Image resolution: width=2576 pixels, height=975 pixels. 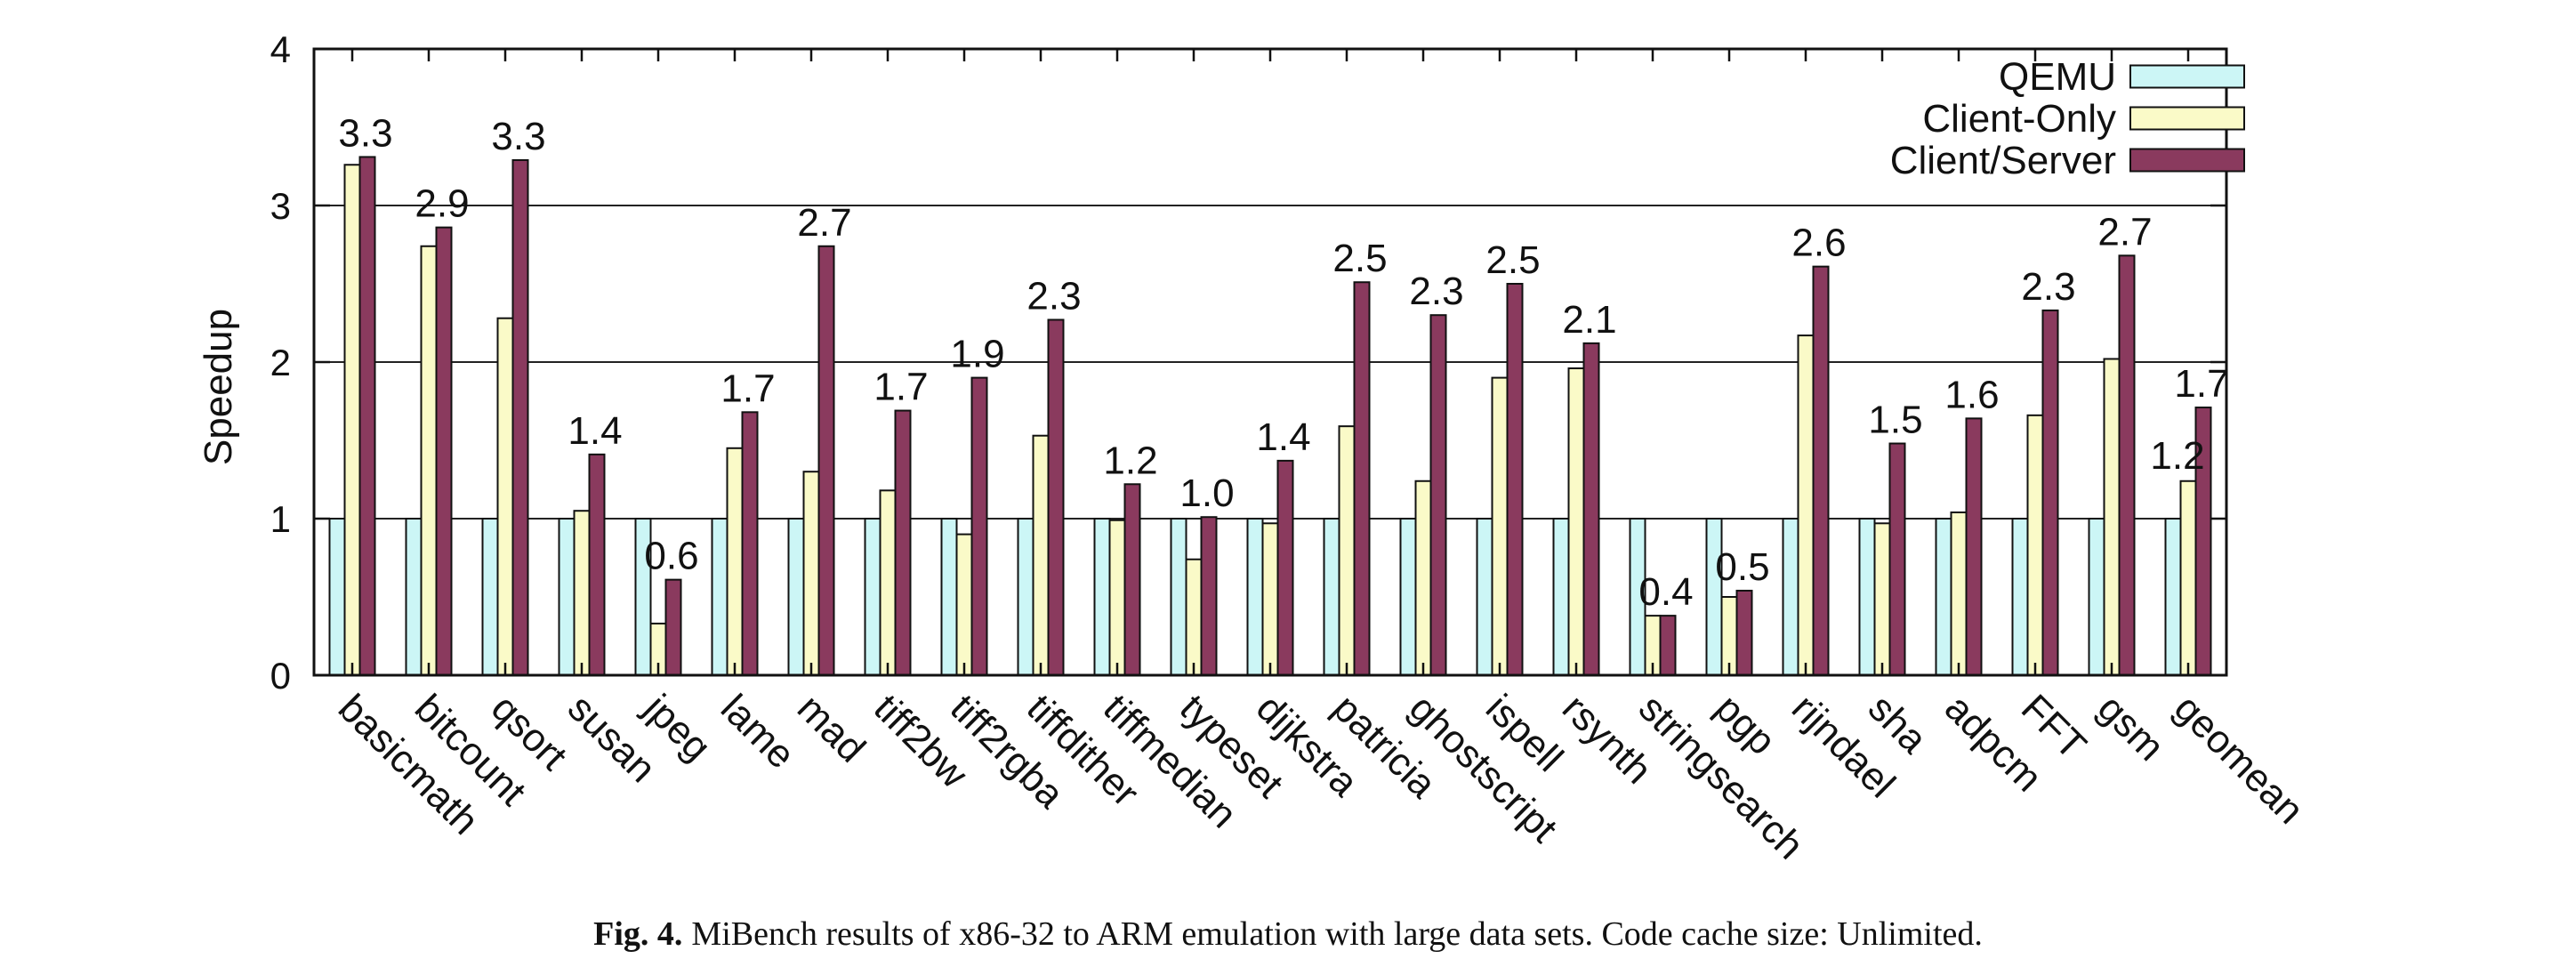 I want to click on x-tick-label-susan: susan, so click(x=611, y=738).